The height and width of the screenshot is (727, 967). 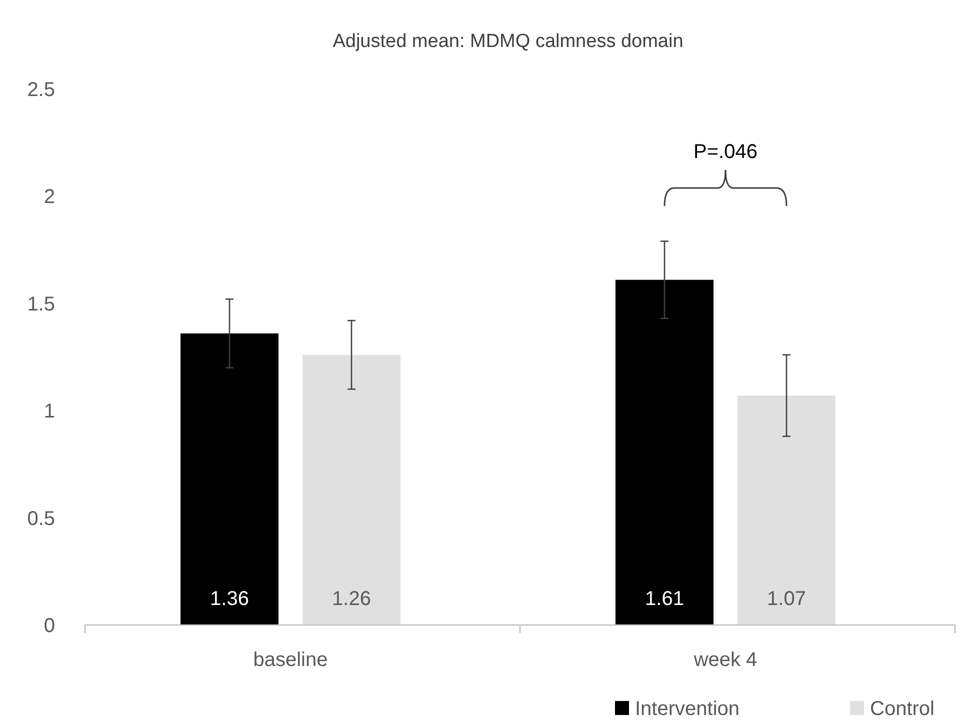 I want to click on data-label: 1.36, so click(x=229, y=599).